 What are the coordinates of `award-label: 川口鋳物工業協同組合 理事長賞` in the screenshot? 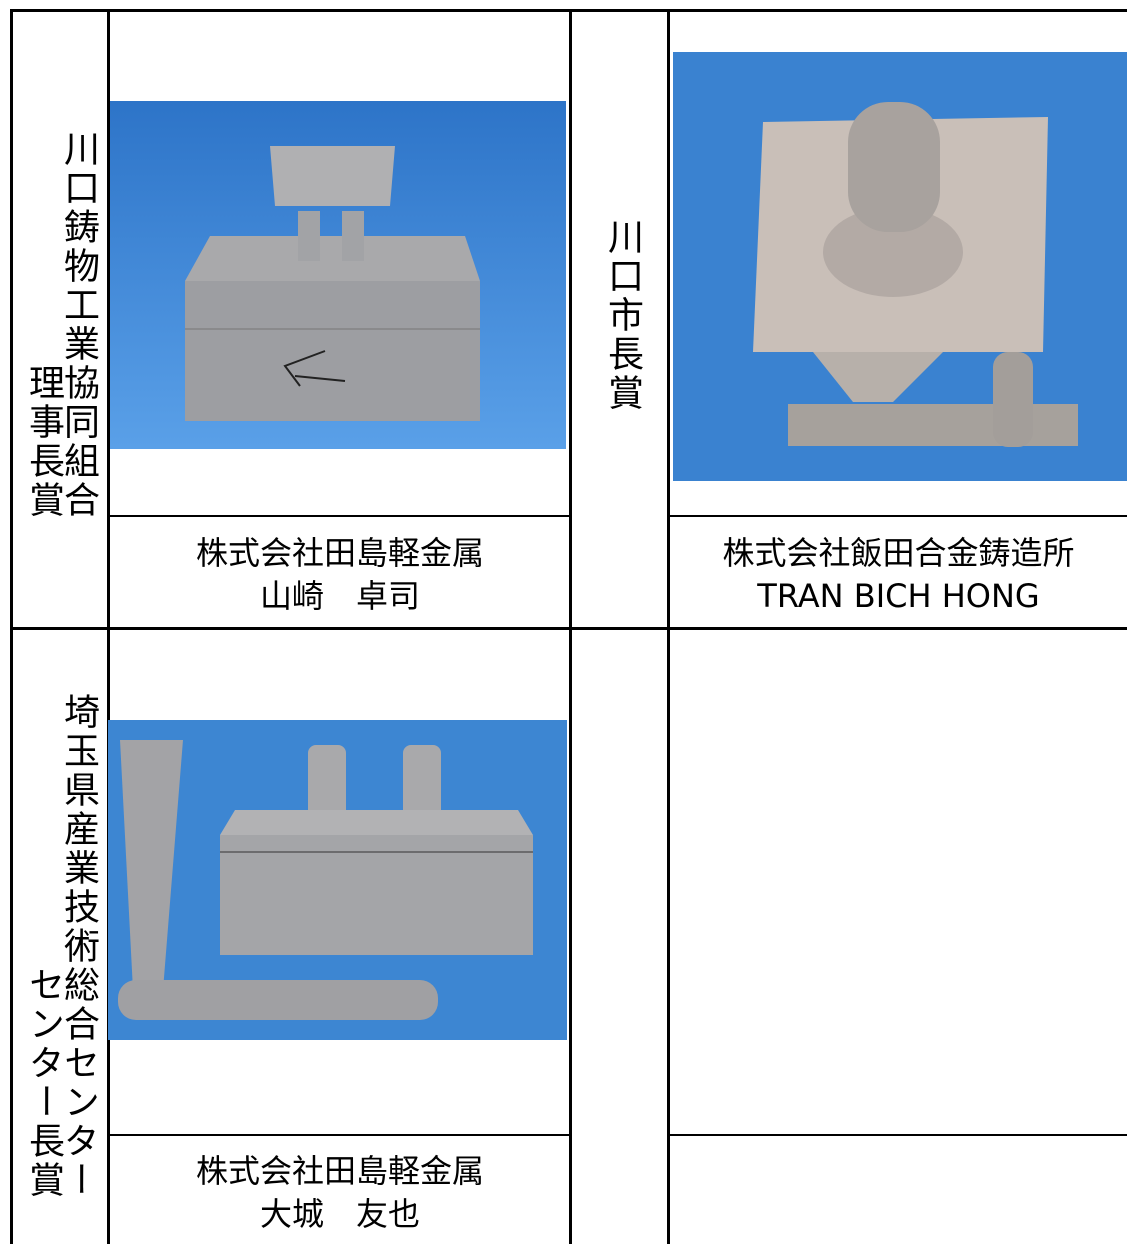 It's located at (60, 315).